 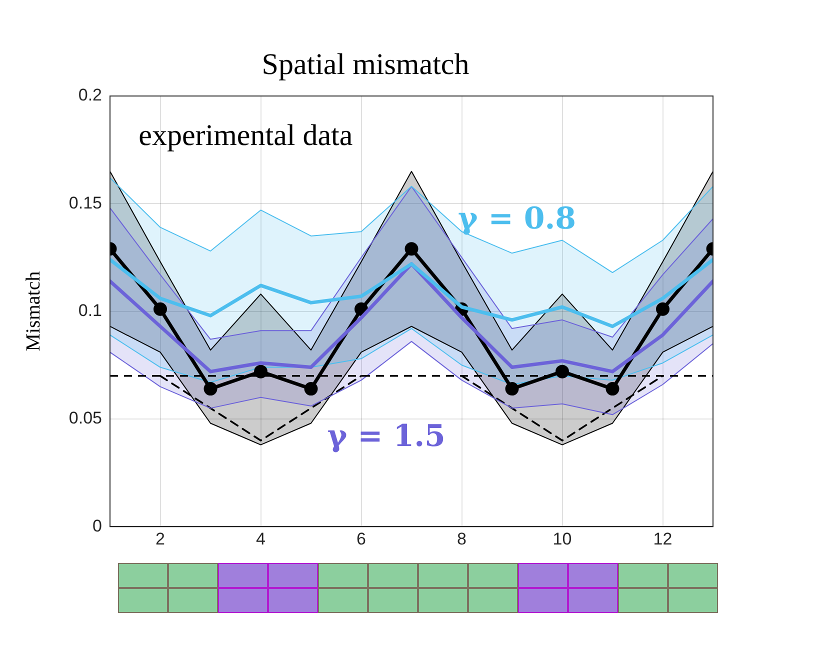 What do you see at coordinates (461, 538) in the screenshot?
I see `x-tick-label: 8` at bounding box center [461, 538].